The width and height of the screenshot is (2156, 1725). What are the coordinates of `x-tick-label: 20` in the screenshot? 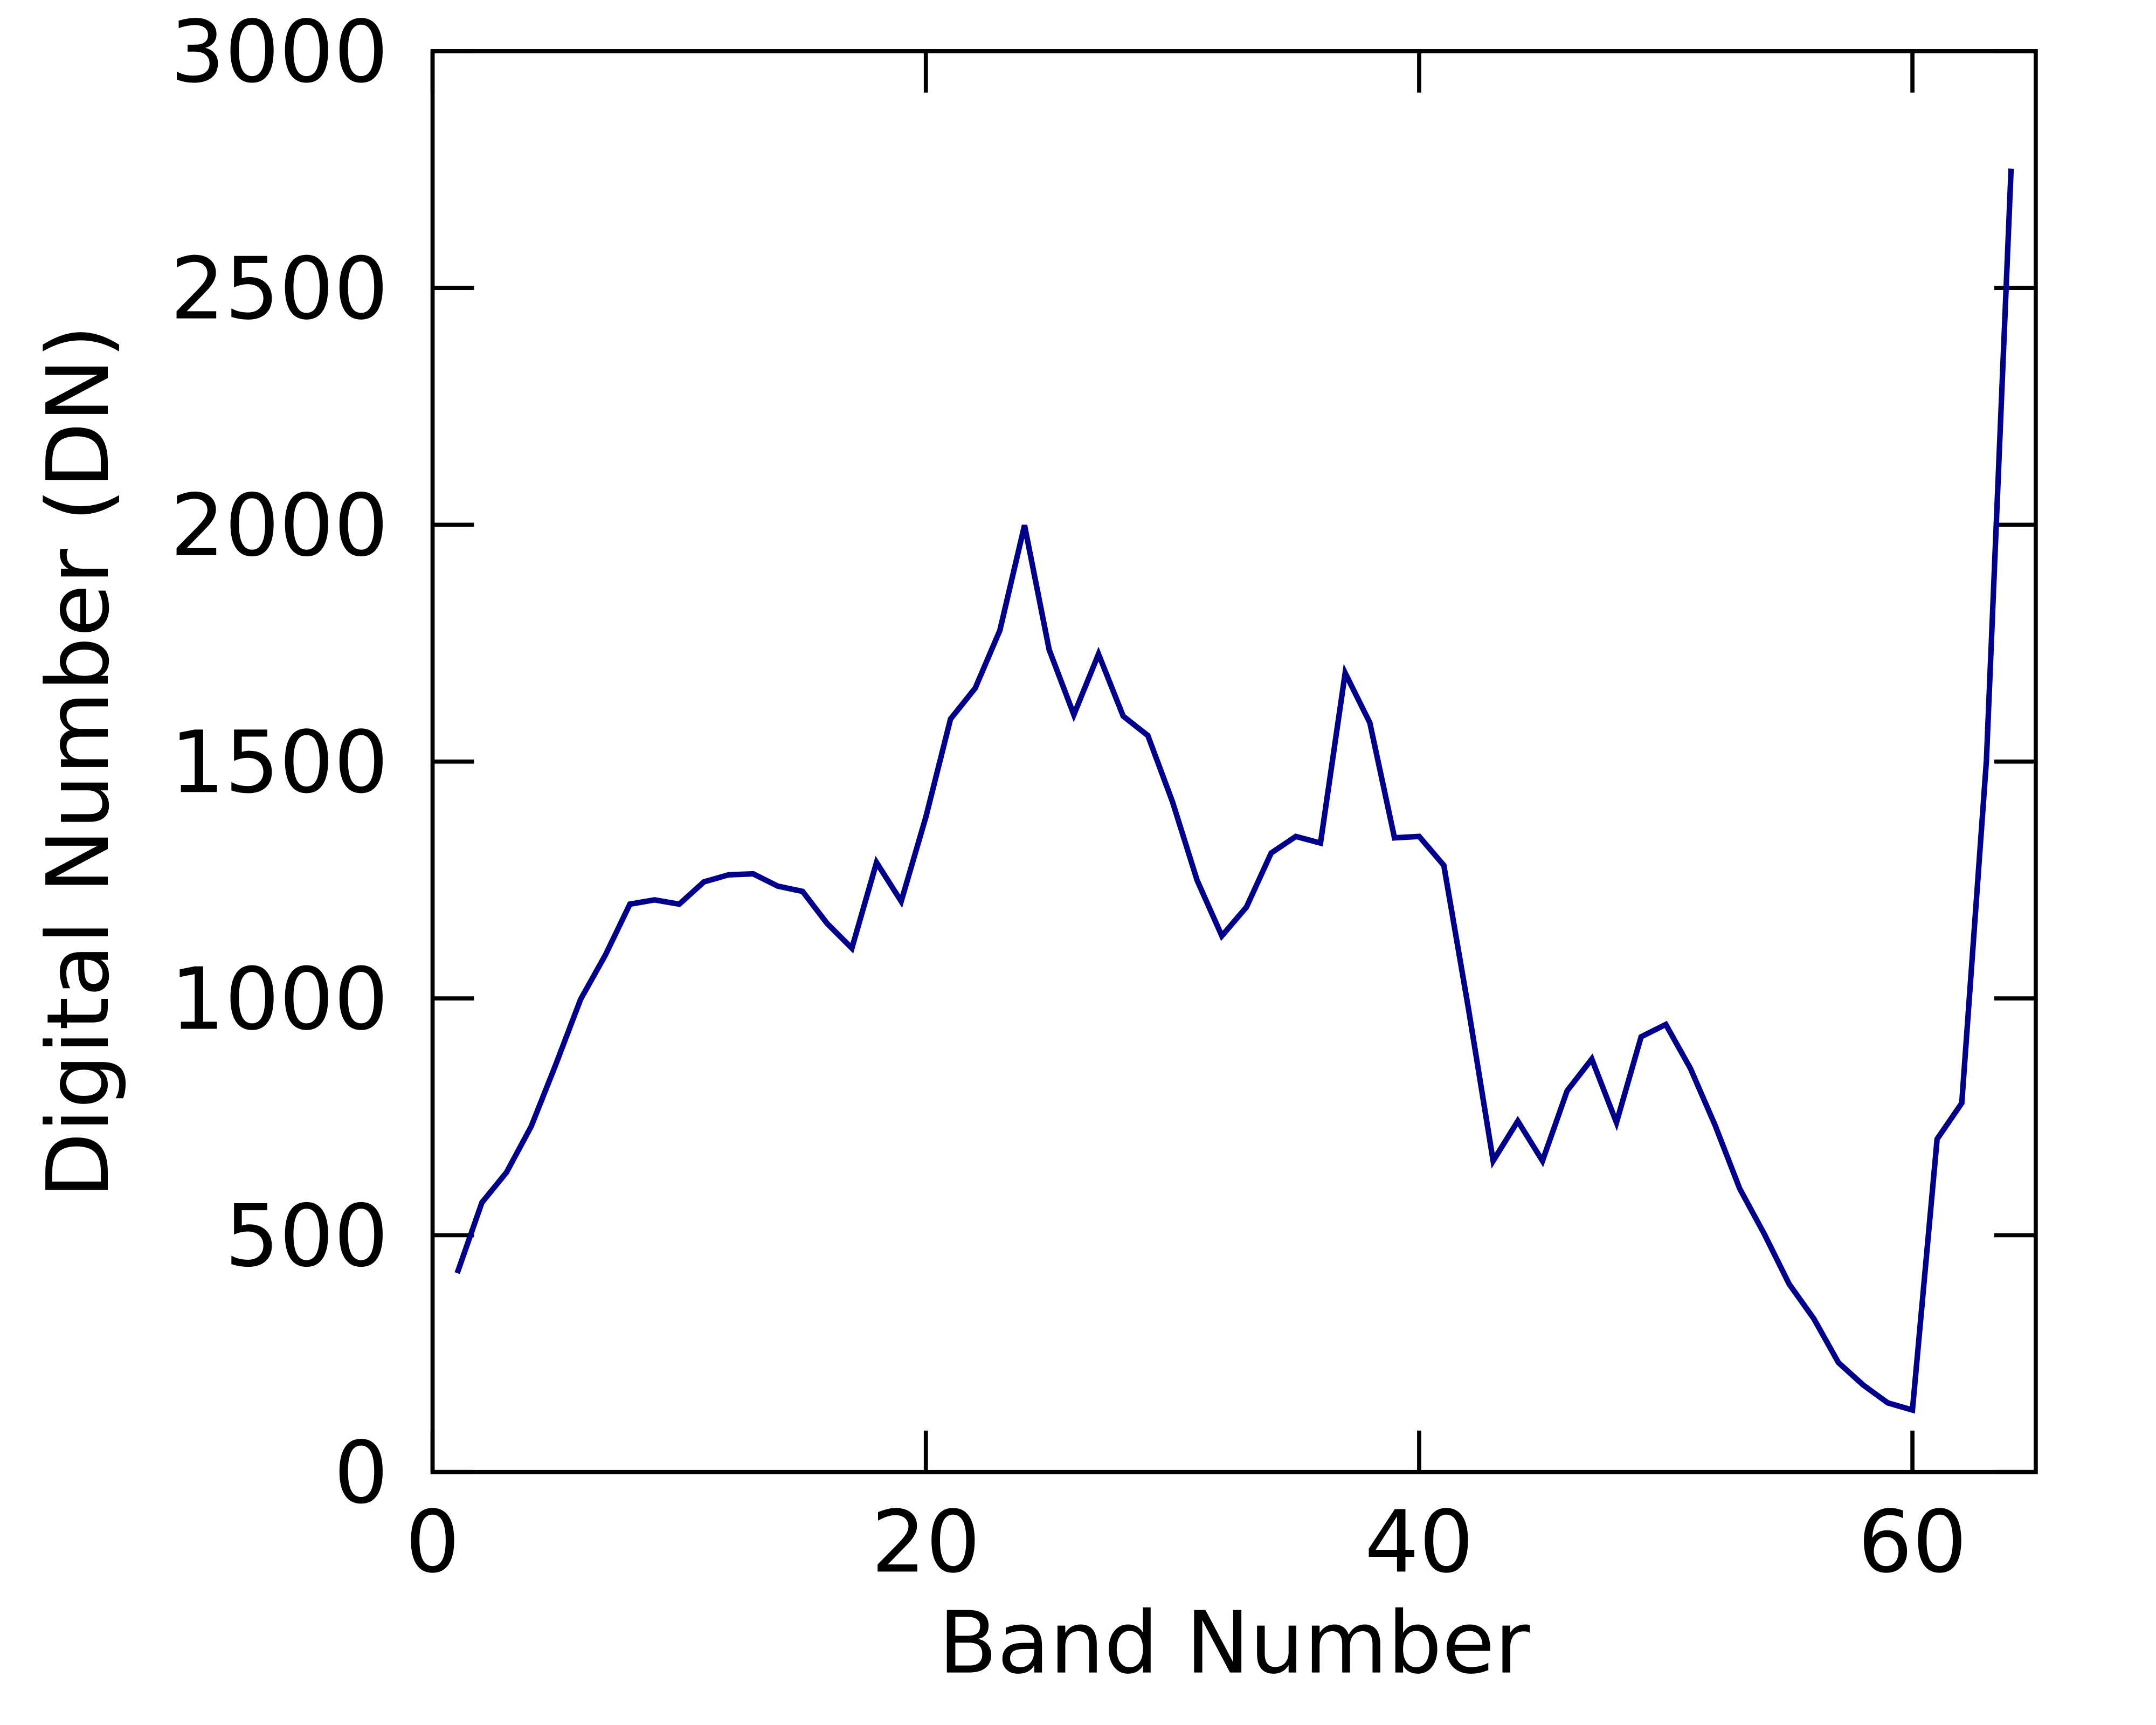 It's located at (926, 1542).